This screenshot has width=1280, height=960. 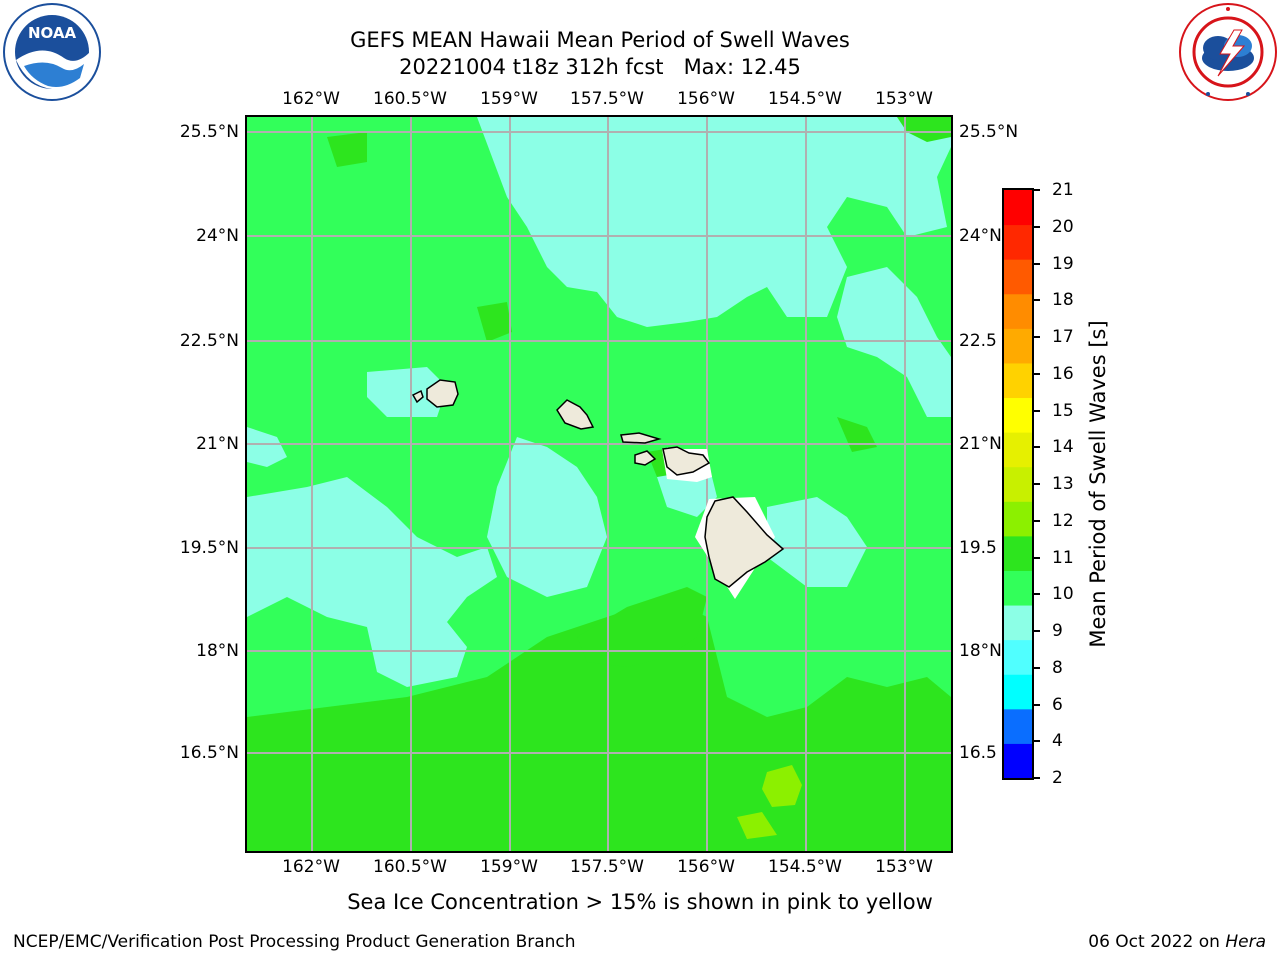 I want to click on colorbar-tick-label: 12, so click(x=1063, y=520).